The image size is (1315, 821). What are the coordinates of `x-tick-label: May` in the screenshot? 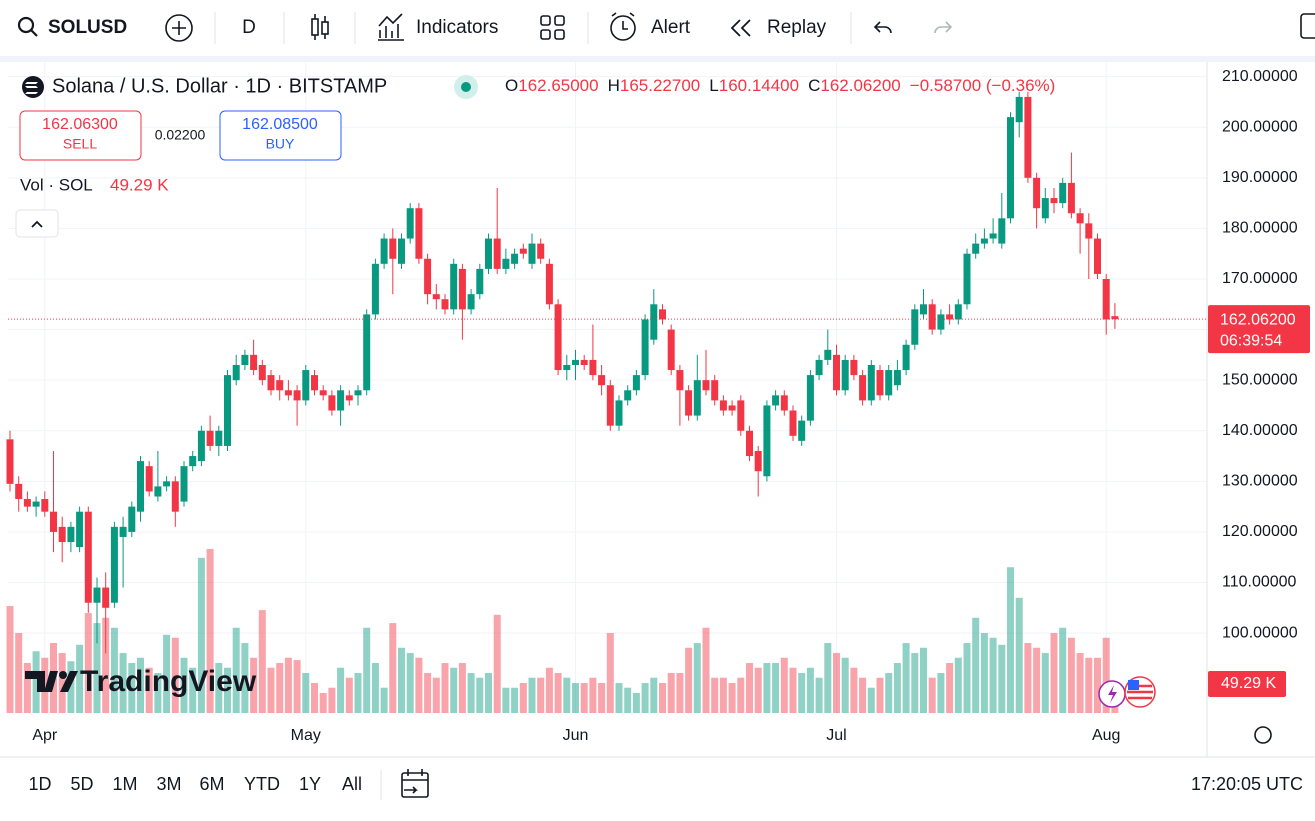 It's located at (306, 735).